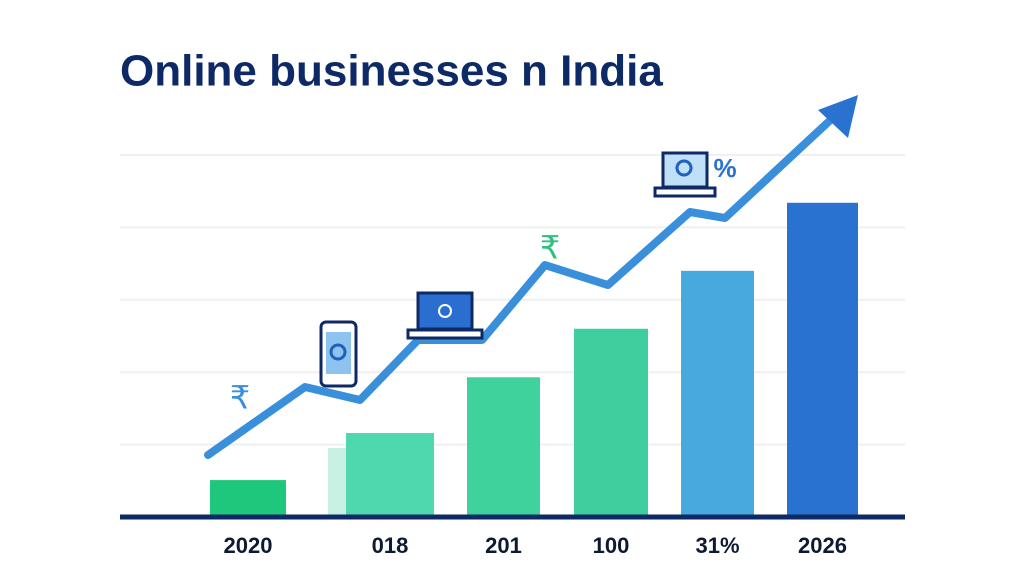 Image resolution: width=1024 pixels, height=585 pixels. I want to click on phone-icon, so click(338, 354).